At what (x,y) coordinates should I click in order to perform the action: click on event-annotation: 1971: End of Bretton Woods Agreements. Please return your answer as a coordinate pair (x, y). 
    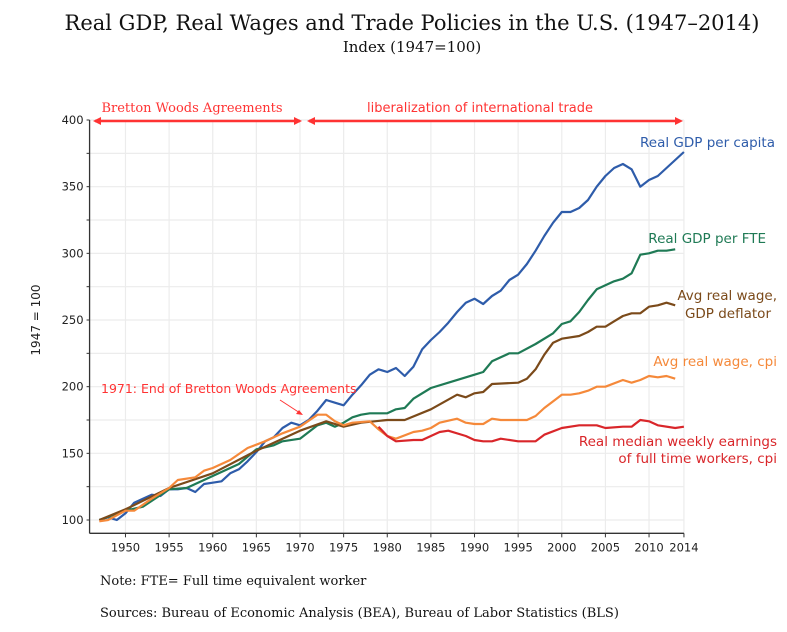
    Looking at the image, I should click on (229, 388).